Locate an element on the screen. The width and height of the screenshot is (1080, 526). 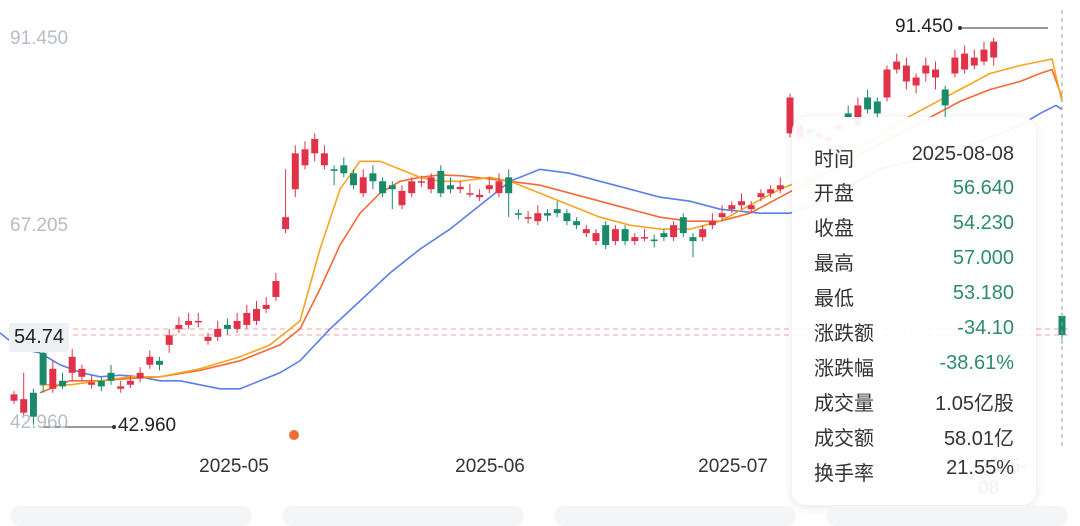
tooltip-key: 涨跌额 is located at coordinates (844, 334).